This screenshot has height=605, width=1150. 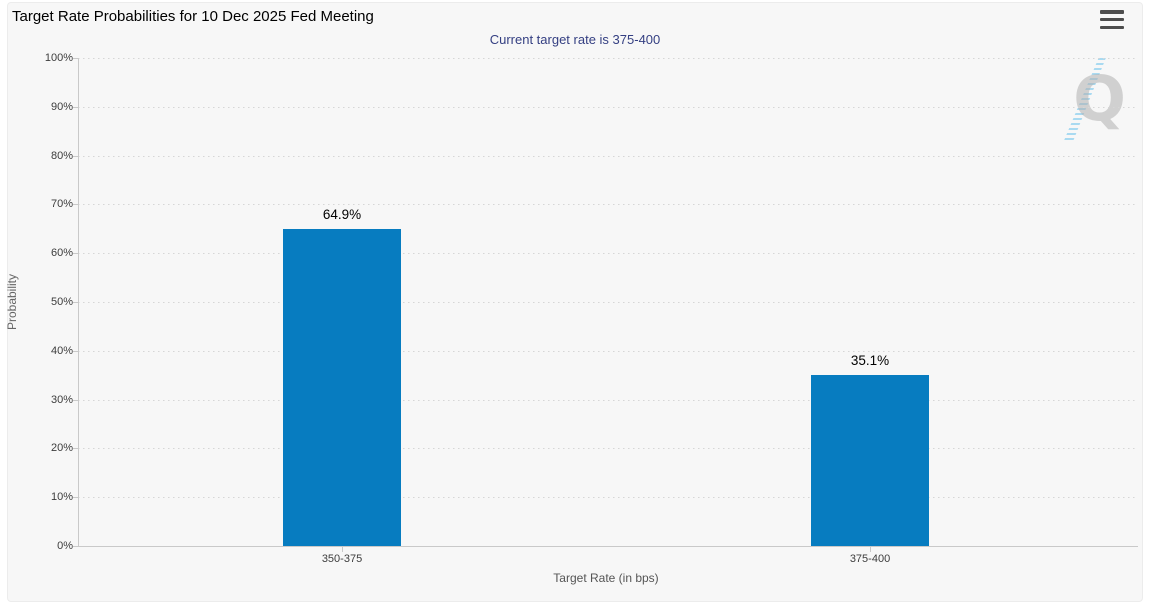 What do you see at coordinates (61, 302) in the screenshot?
I see `y-tick-label: 50%` at bounding box center [61, 302].